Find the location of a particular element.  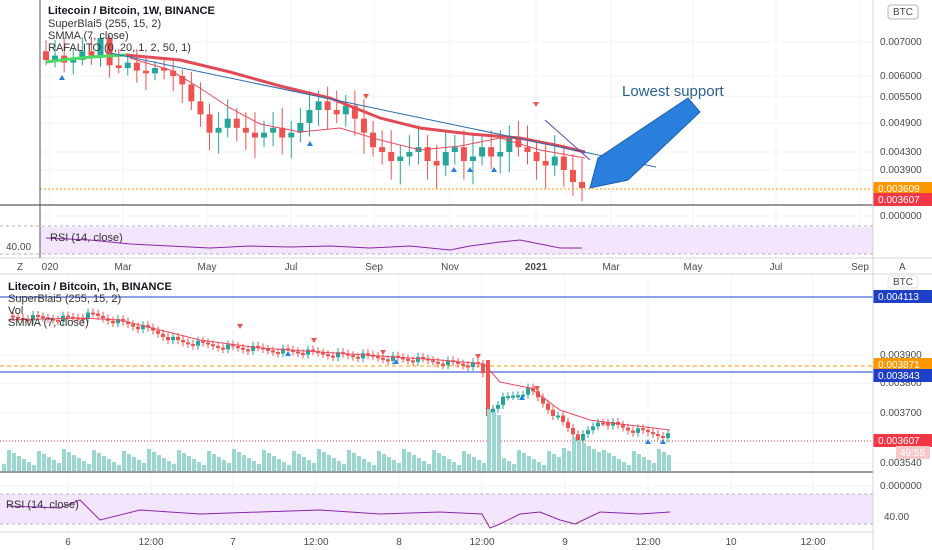

green-indicator-line is located at coordinates (86, 58).